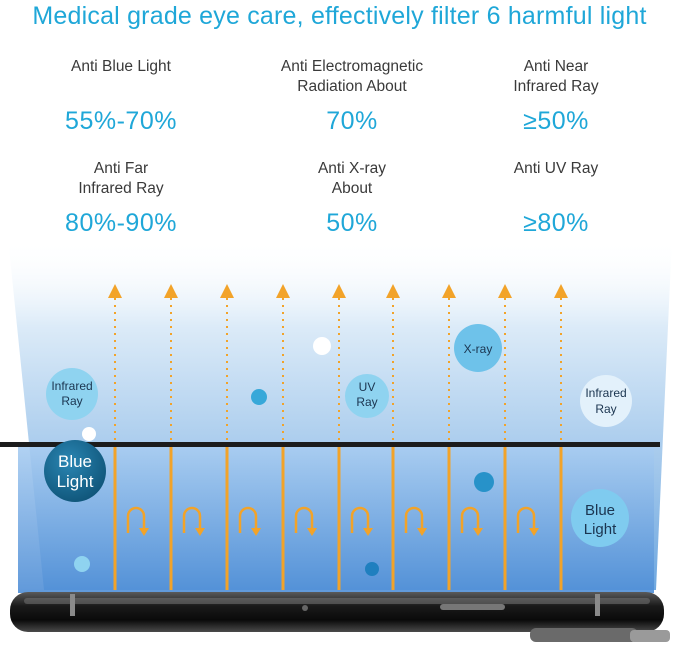 This screenshot has width=679, height=655. What do you see at coordinates (331, 519) in the screenshot?
I see `u-turn-arrow-icon-group` at bounding box center [331, 519].